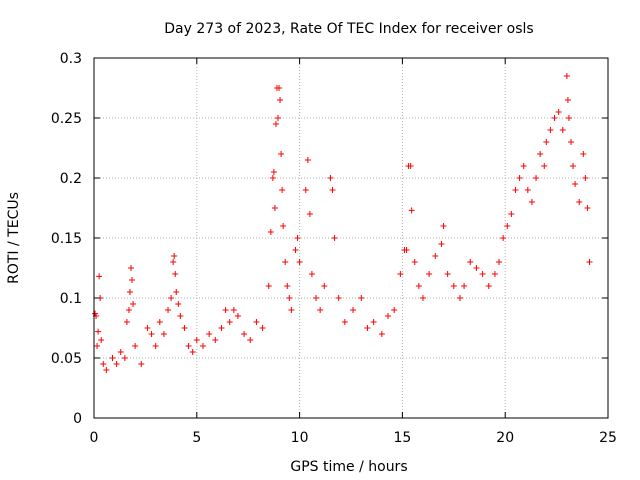 The image size is (640, 480). Describe the element at coordinates (348, 467) in the screenshot. I see `x-axis-label: GPS time / hours` at that location.